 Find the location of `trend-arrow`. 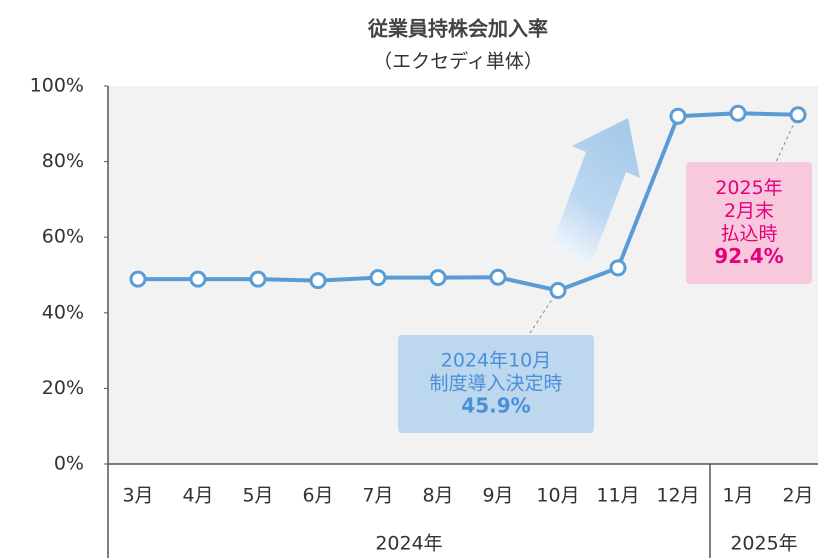

trend-arrow is located at coordinates (595, 191).